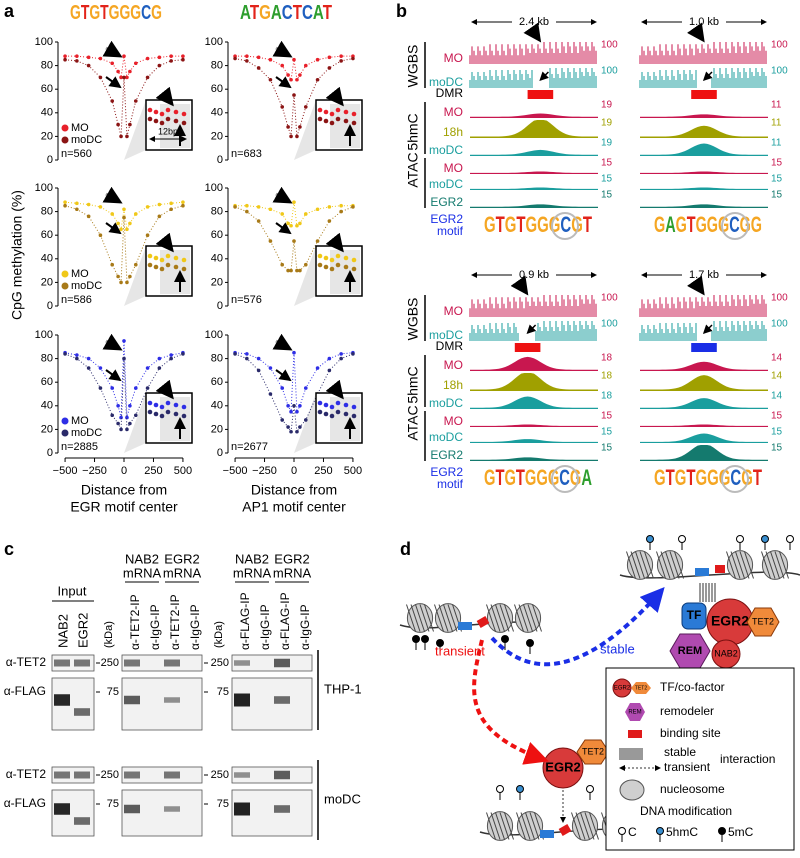  What do you see at coordinates (17, 255) in the screenshot?
I see `y-axis-label: CpG methylation (%)` at bounding box center [17, 255].